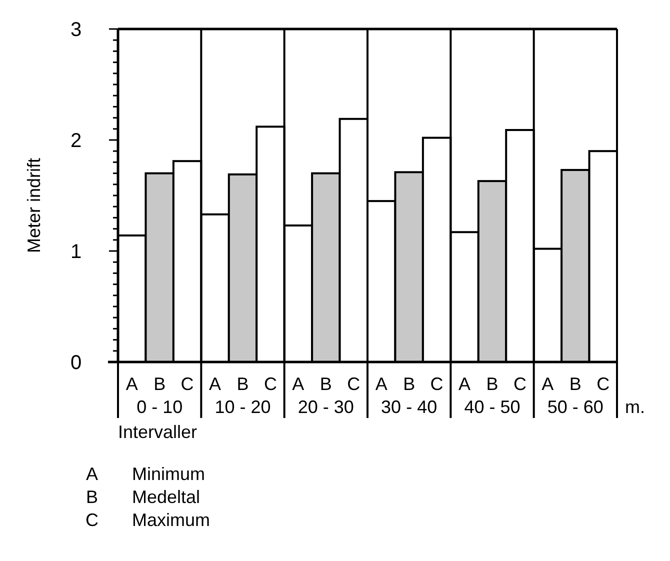  What do you see at coordinates (635, 407) in the screenshot?
I see `text: m.` at bounding box center [635, 407].